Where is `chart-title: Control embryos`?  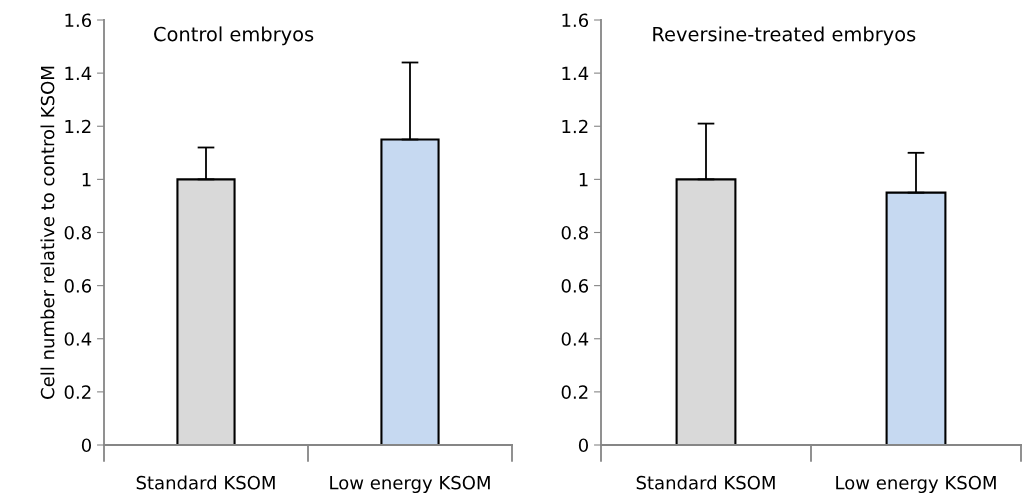
chart-title: Control embryos is located at coordinates (234, 36).